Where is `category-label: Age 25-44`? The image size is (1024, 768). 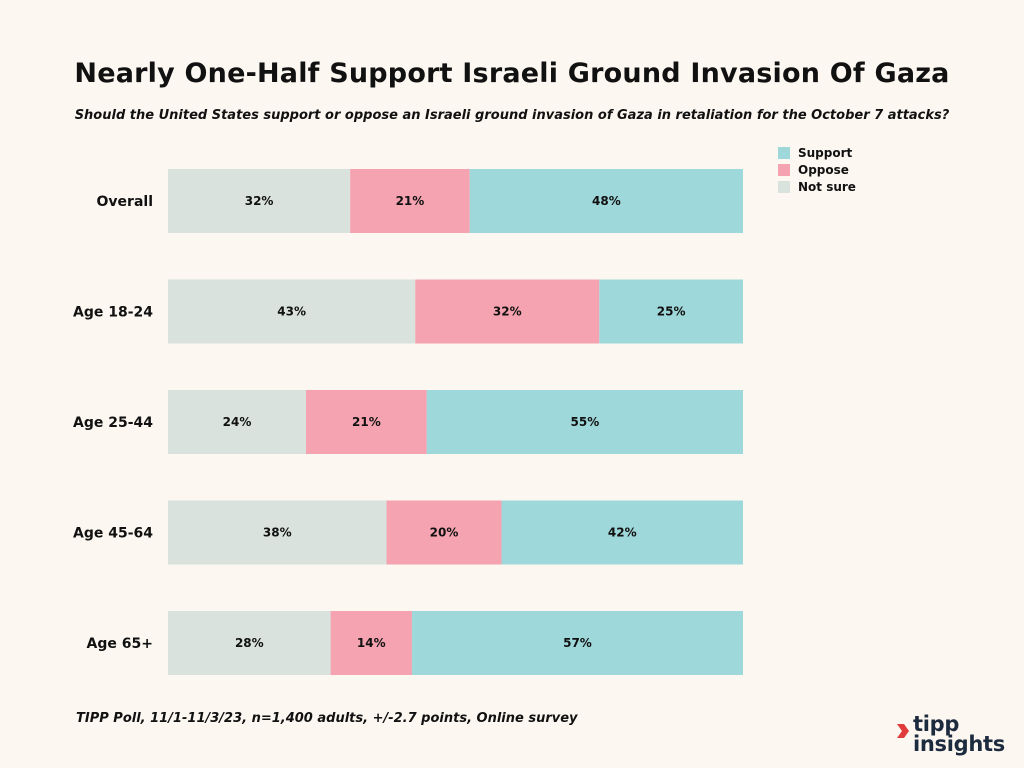
category-label: Age 25-44 is located at coordinates (113, 423).